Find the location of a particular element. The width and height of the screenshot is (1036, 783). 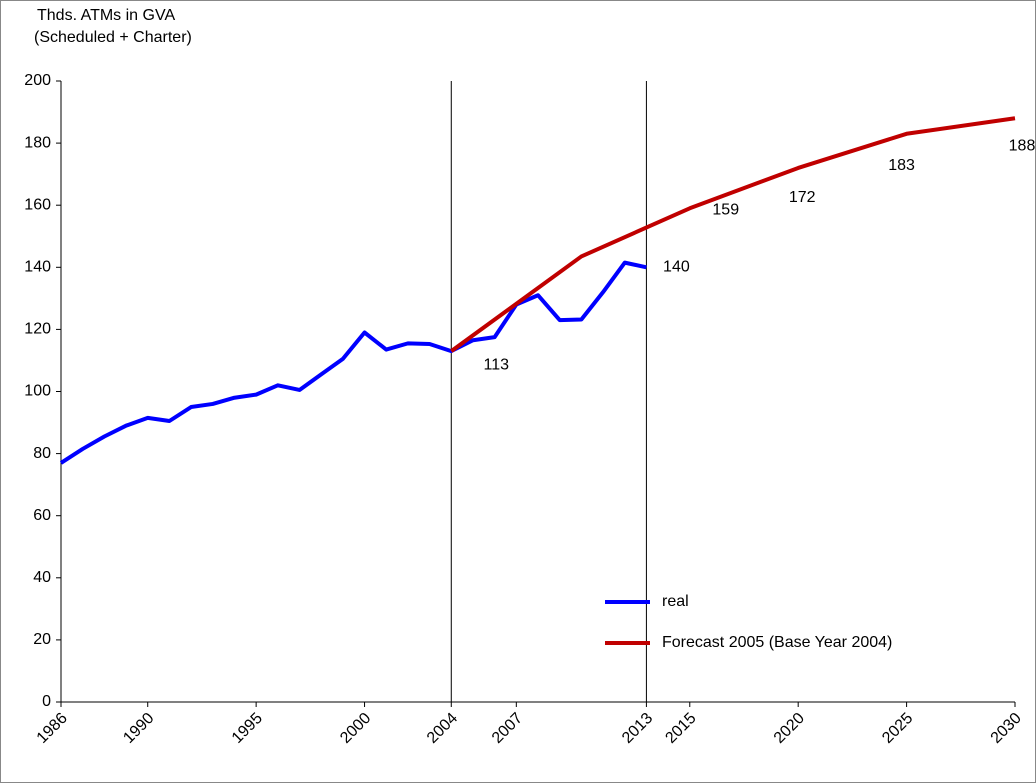

chart-title: Thds. ATMs in GVA is located at coordinates (106, 15).